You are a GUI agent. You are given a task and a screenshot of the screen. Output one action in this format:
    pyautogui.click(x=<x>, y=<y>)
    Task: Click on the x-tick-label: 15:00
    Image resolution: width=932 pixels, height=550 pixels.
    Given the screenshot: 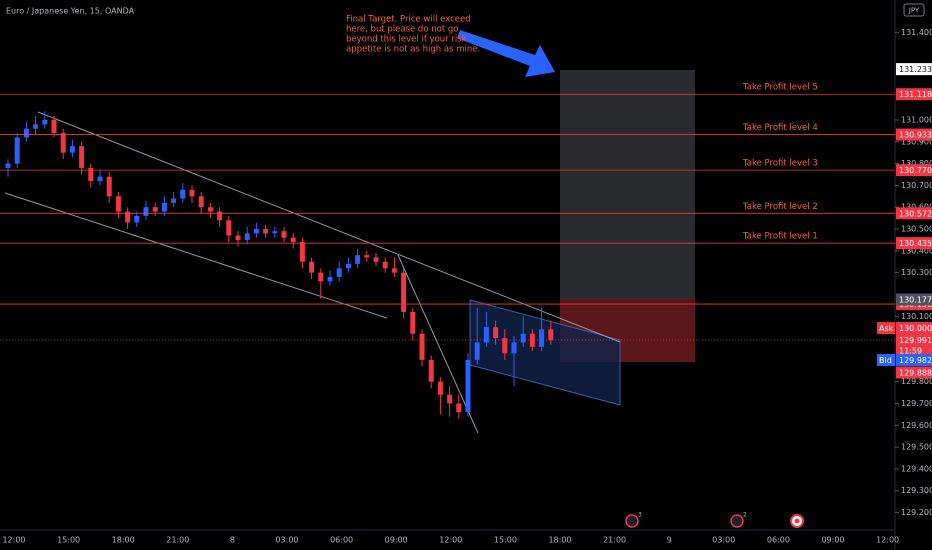 What is the action you would take?
    pyautogui.click(x=68, y=540)
    